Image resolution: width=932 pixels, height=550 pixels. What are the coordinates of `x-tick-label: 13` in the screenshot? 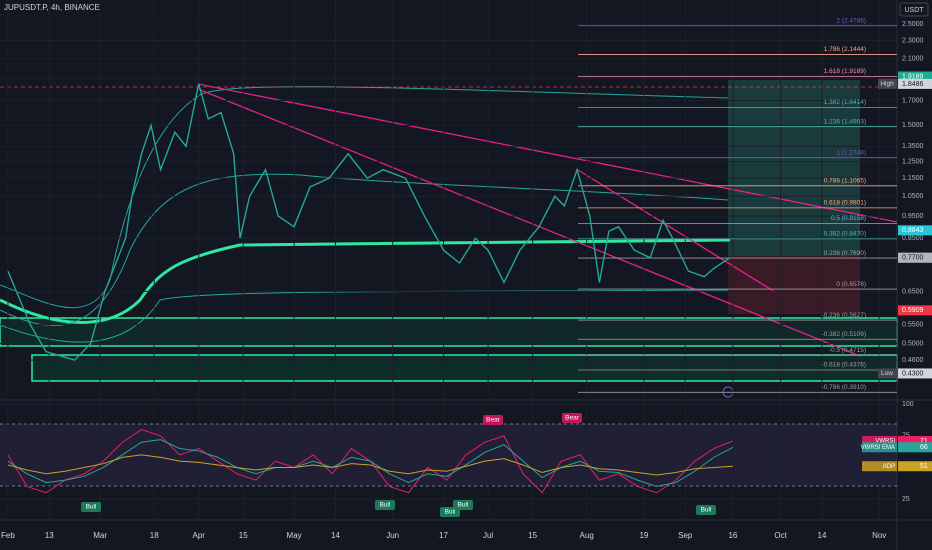 It's located at (49, 535).